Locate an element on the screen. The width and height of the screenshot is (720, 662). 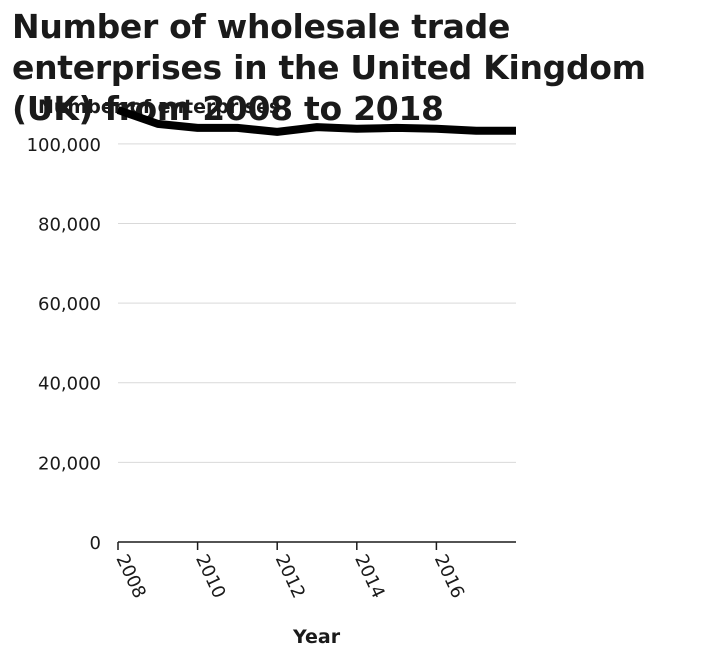
x-tick-label: 2010 is located at coordinates (210, 576).